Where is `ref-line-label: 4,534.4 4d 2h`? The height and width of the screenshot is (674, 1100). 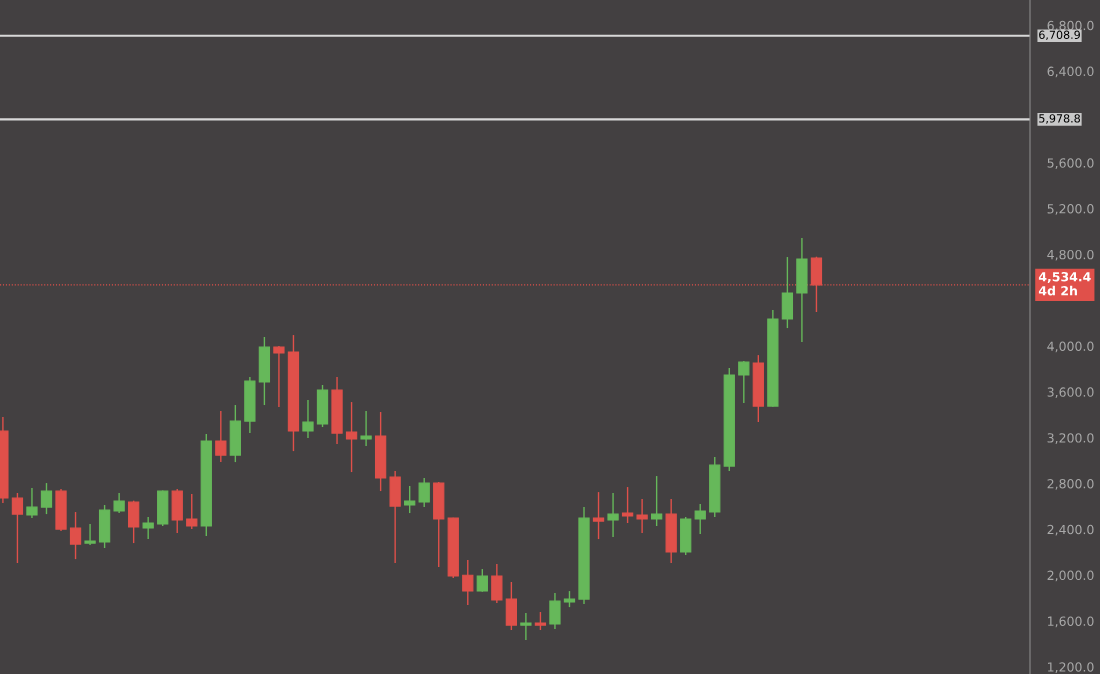 ref-line-label: 4,534.4 4d 2h is located at coordinates (1064, 284).